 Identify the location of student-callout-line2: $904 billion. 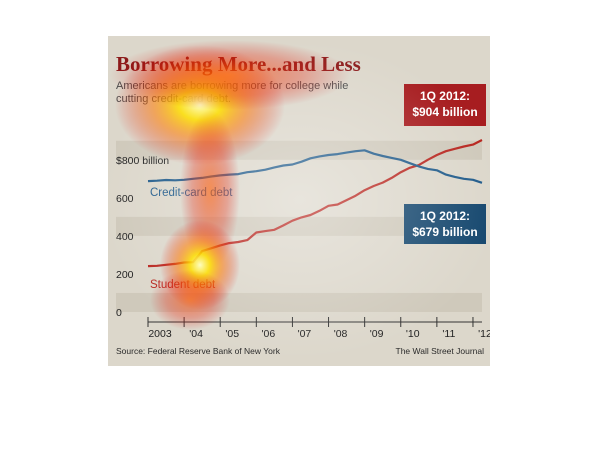
(445, 112).